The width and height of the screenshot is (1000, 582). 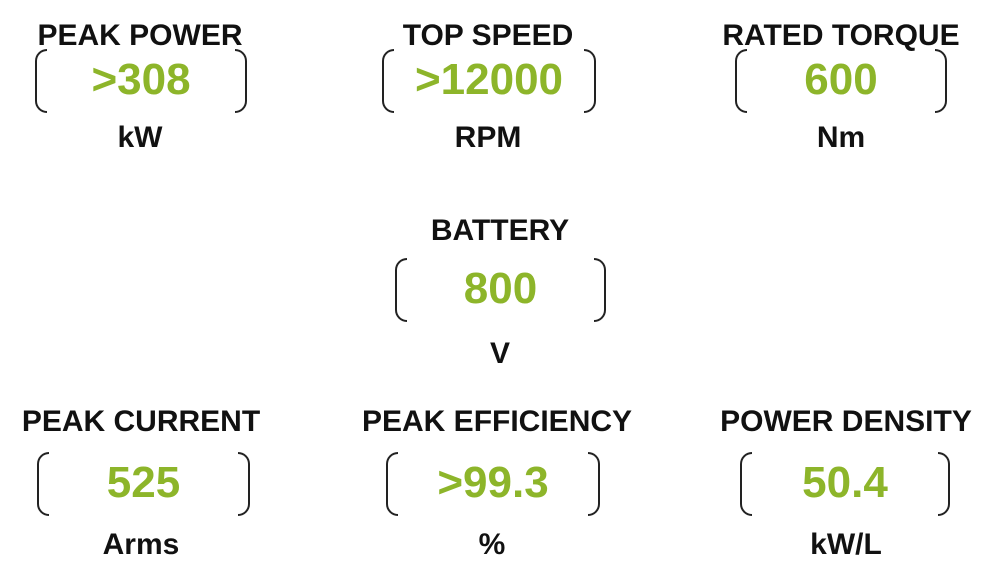 I want to click on value-bracket: 525, so click(x=143, y=484).